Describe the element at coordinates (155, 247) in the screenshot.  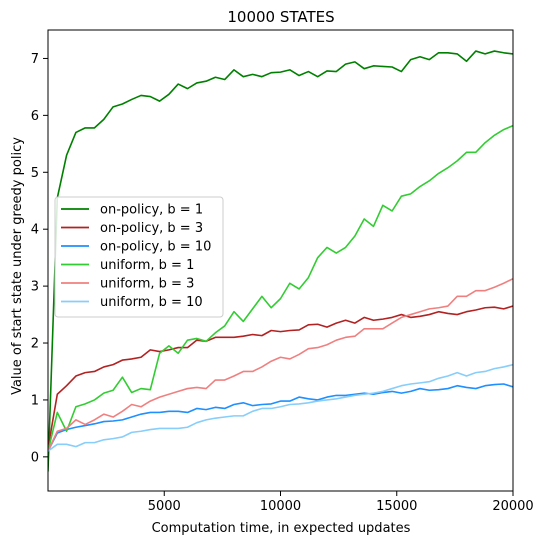
I see `legend-label-on-policy-b-10: on-policy, b = 10` at that location.